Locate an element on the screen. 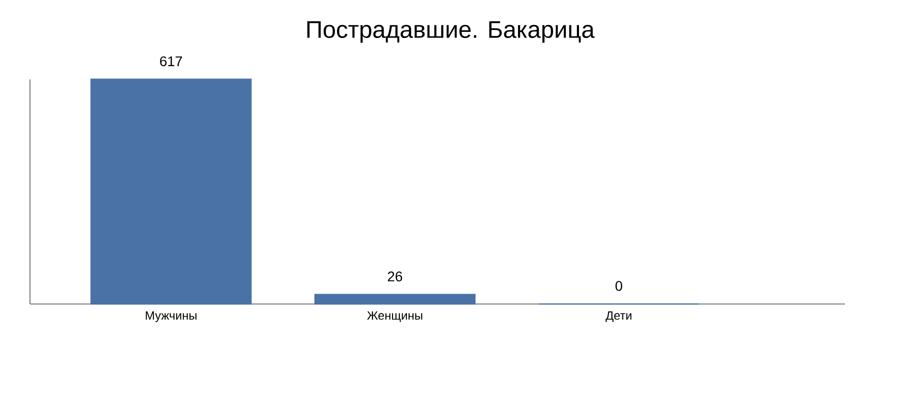  data-label: 26 is located at coordinates (395, 277).